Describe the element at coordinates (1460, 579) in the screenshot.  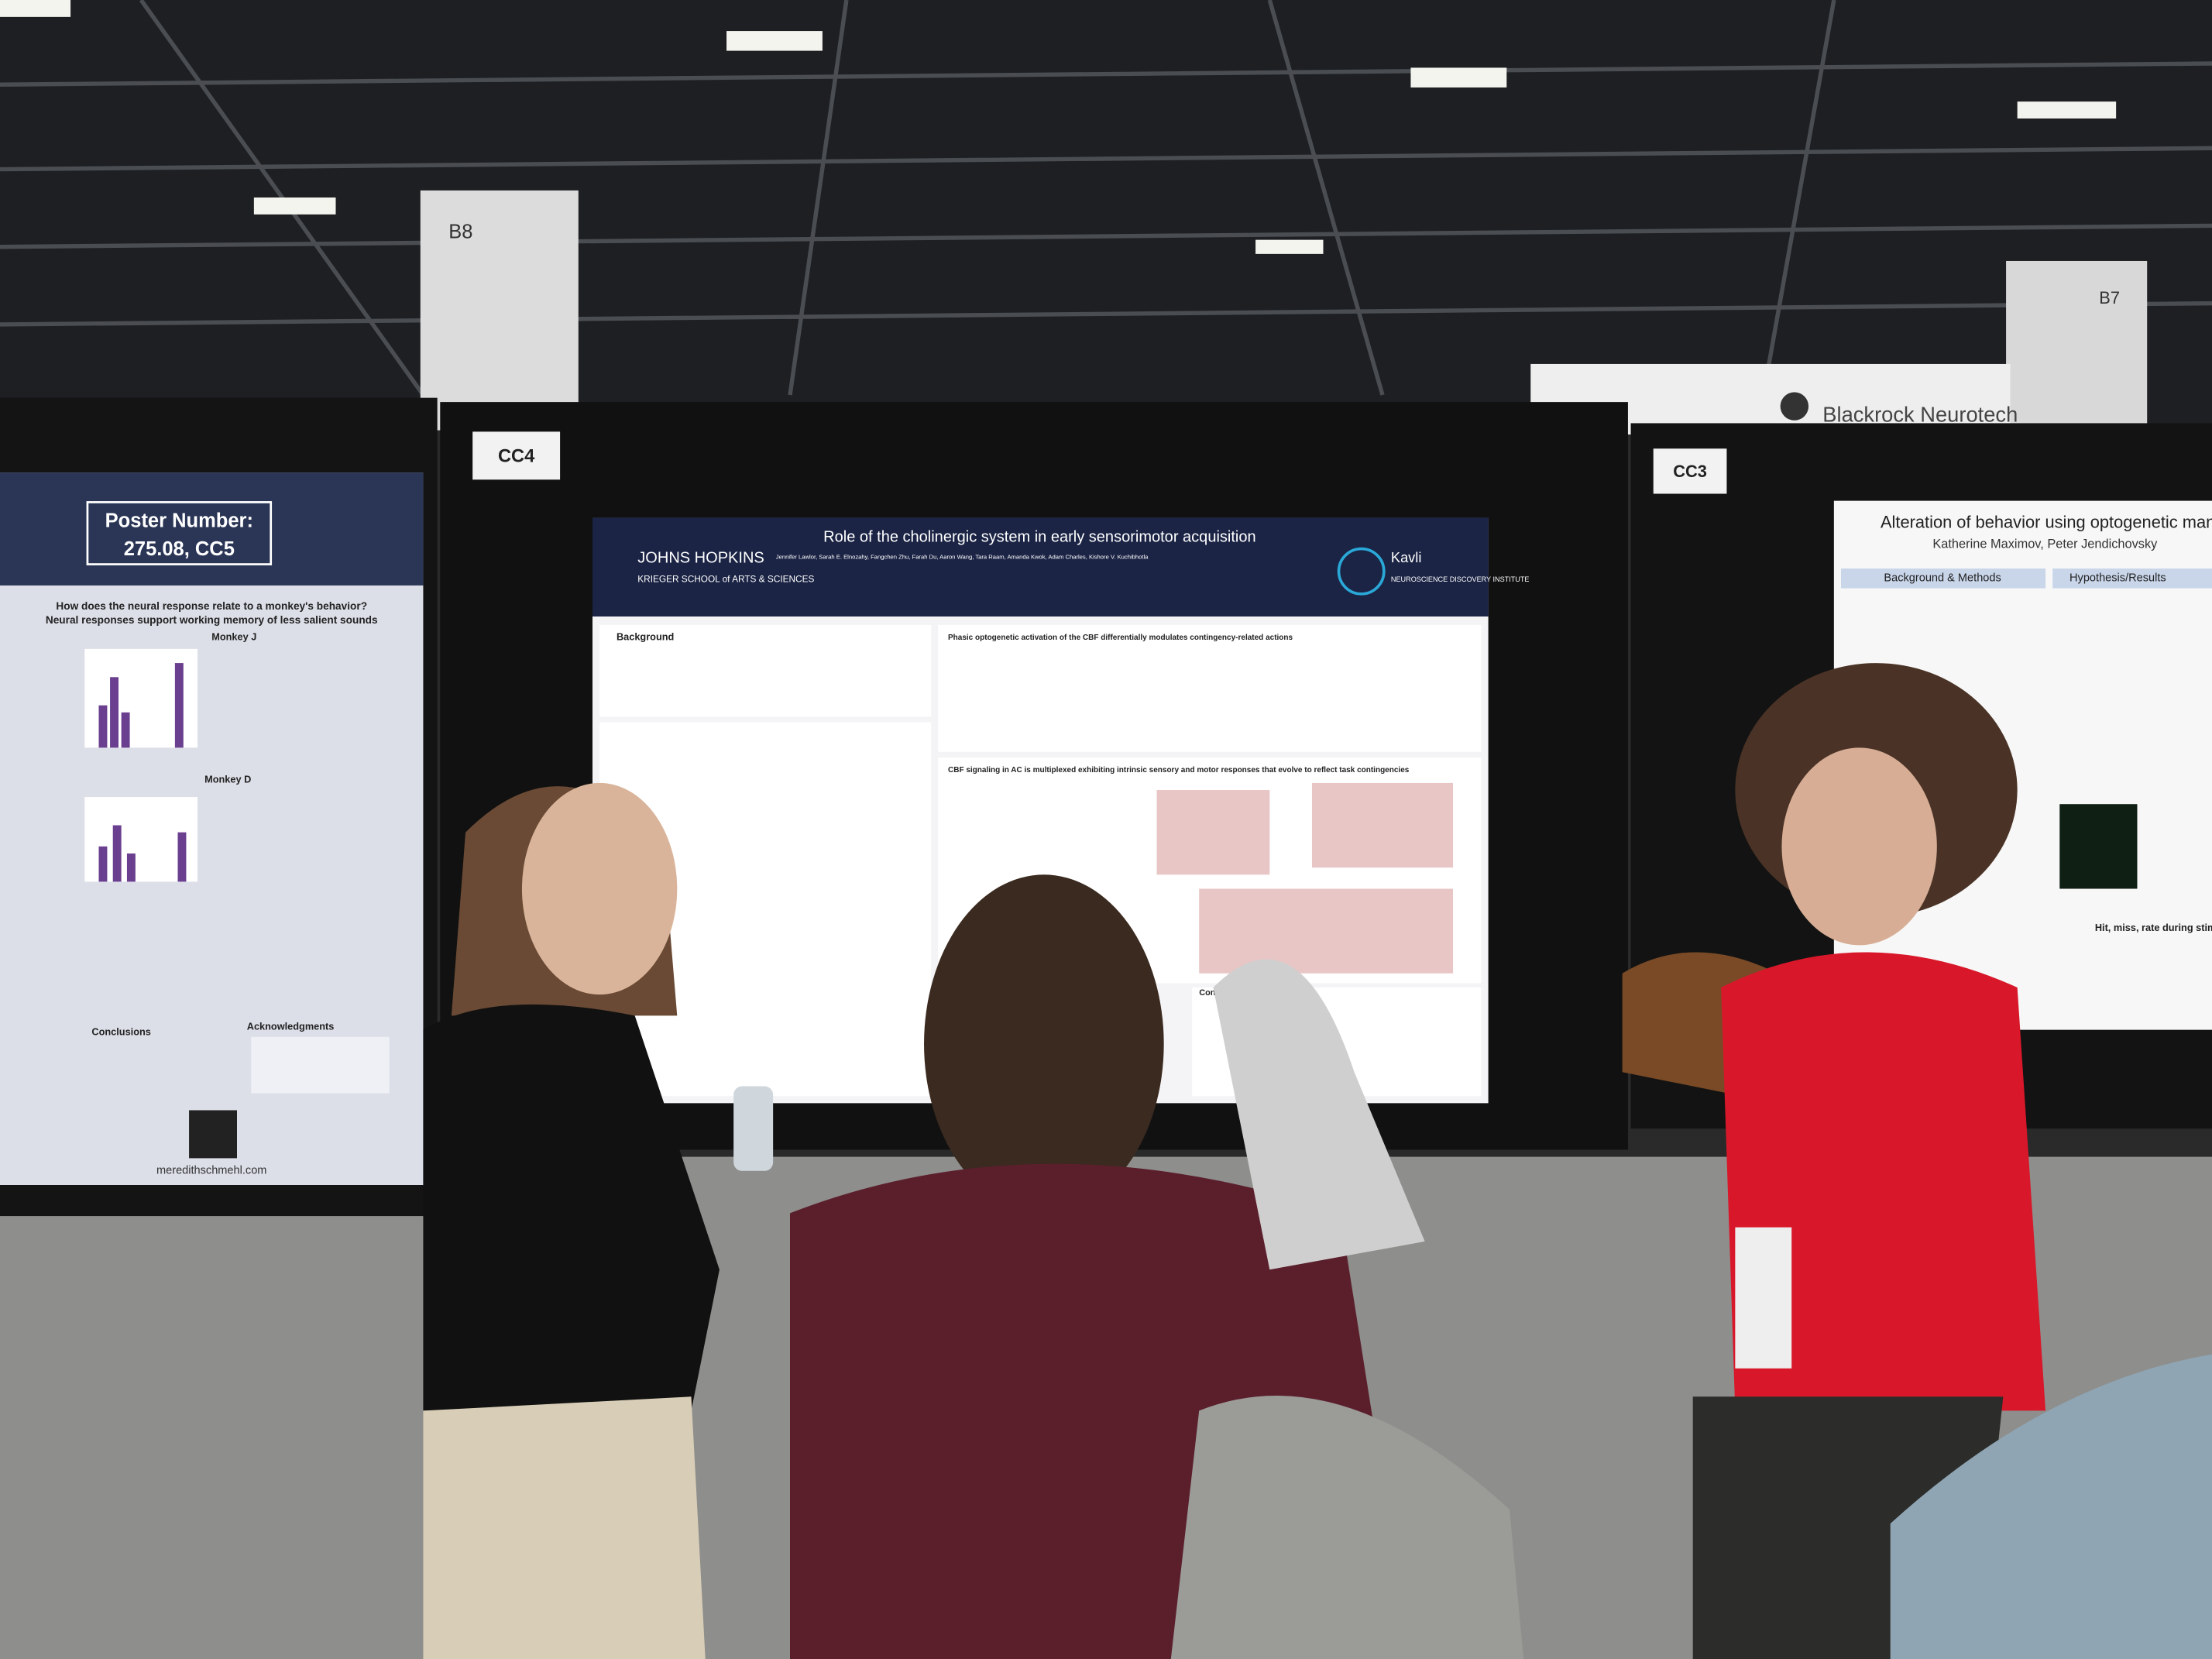
I see `partner-sub: NEUROSCIENCE DISCOVERY INSTITUTE` at that location.